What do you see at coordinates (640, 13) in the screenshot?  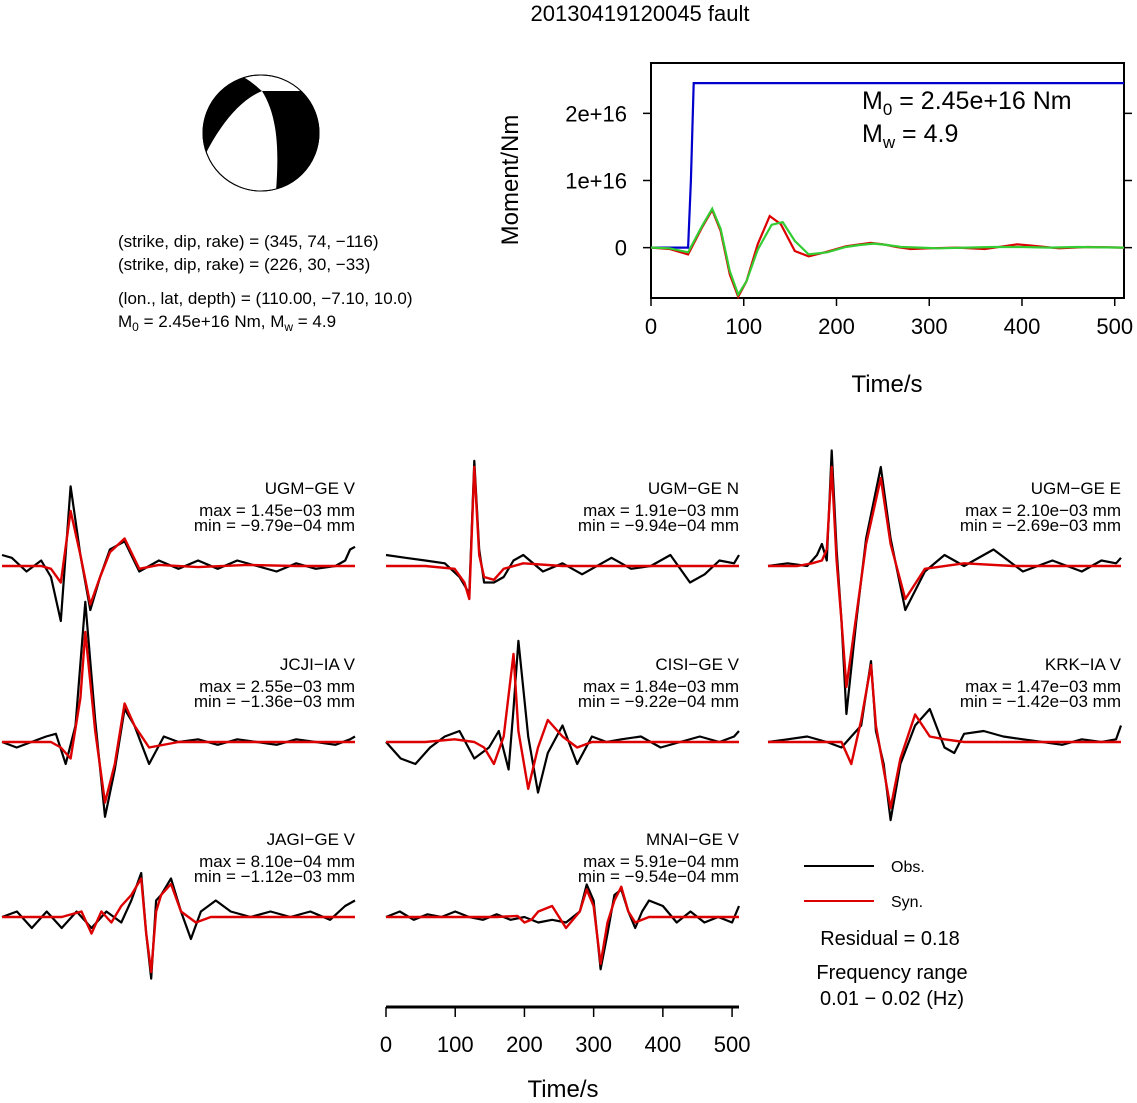 I see `figure-title: 20130419120045 fault` at bounding box center [640, 13].